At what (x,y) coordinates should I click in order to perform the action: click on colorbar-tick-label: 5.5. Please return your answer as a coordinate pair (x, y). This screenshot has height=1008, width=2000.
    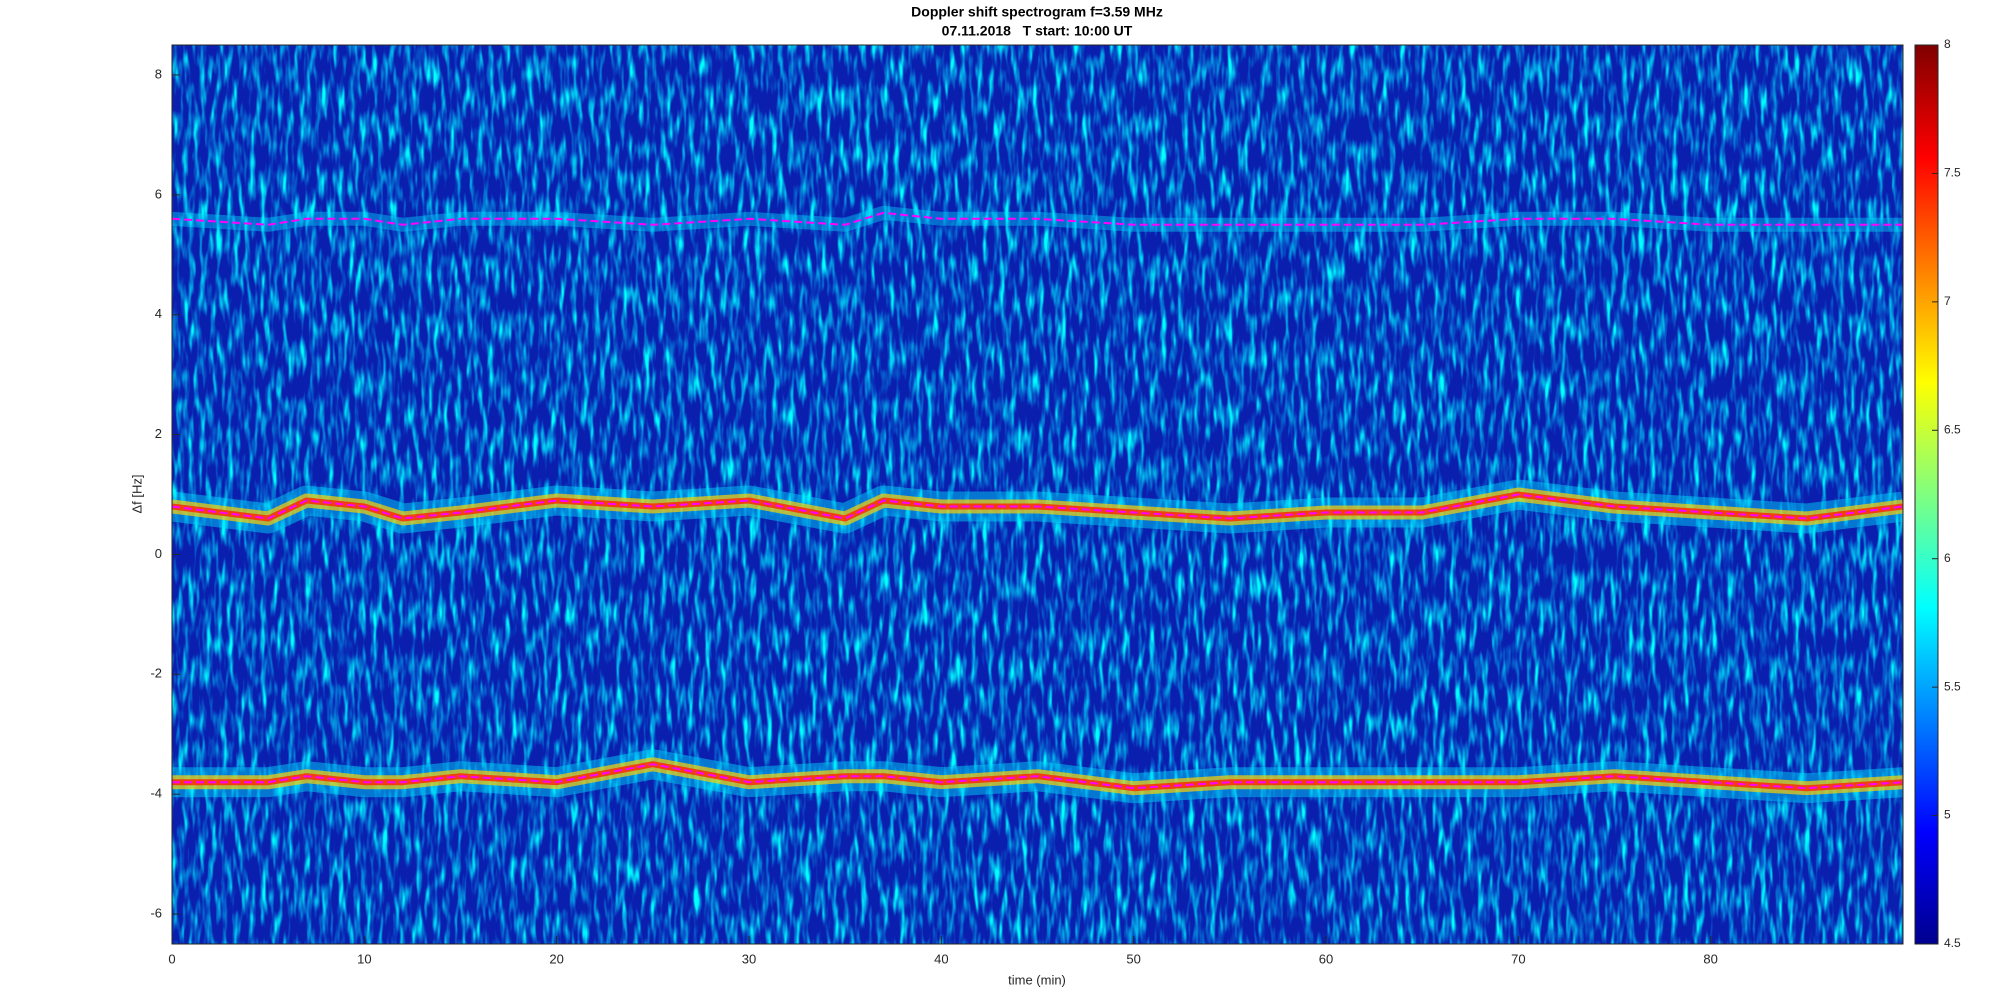
    Looking at the image, I should click on (1952, 686).